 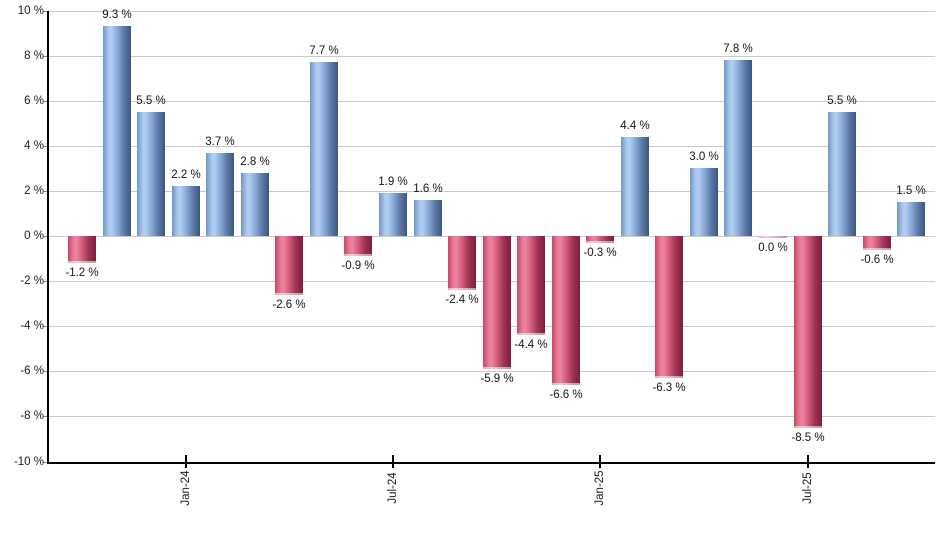 What do you see at coordinates (220, 142) in the screenshot?
I see `bar-label-feb-24: 3.7 %` at bounding box center [220, 142].